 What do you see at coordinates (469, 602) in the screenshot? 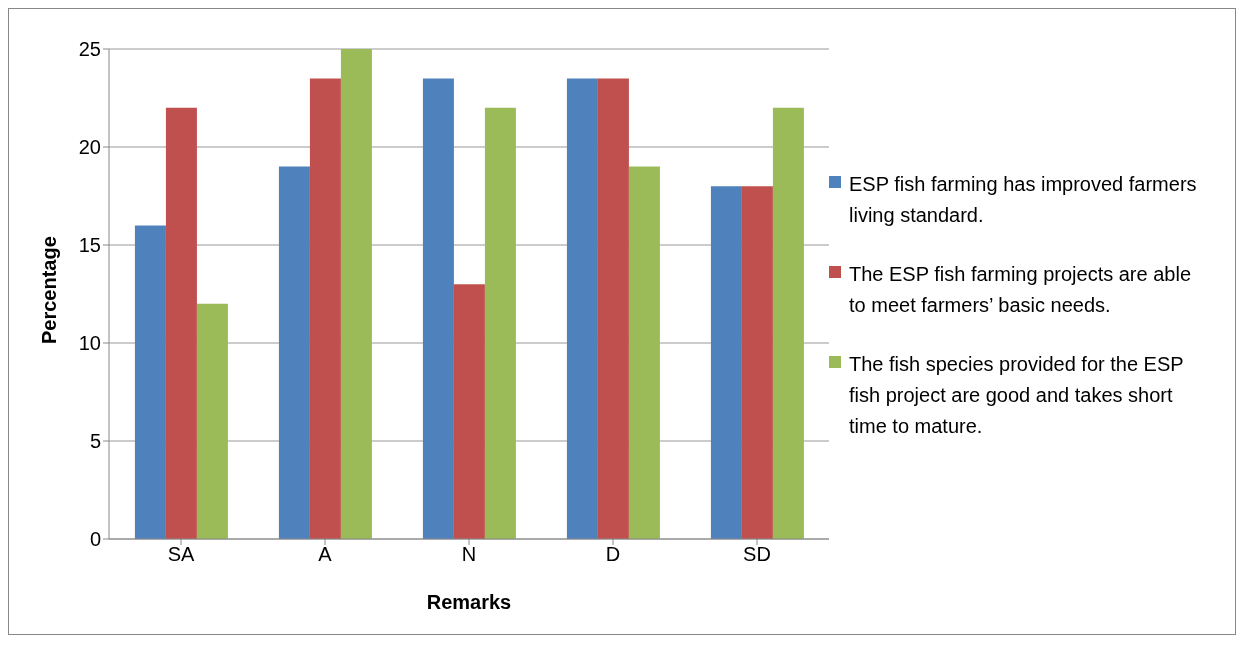
I see `x-axis-title: Remarks` at bounding box center [469, 602].